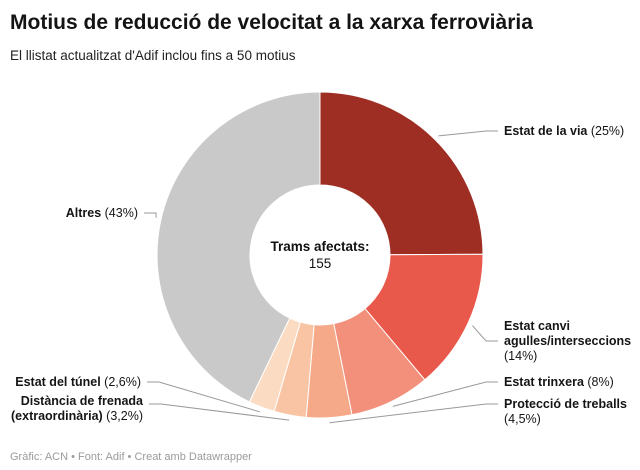 This screenshot has width=640, height=470. What do you see at coordinates (564, 131) in the screenshot?
I see `slice-label: Estat de la via (25%)` at bounding box center [564, 131].